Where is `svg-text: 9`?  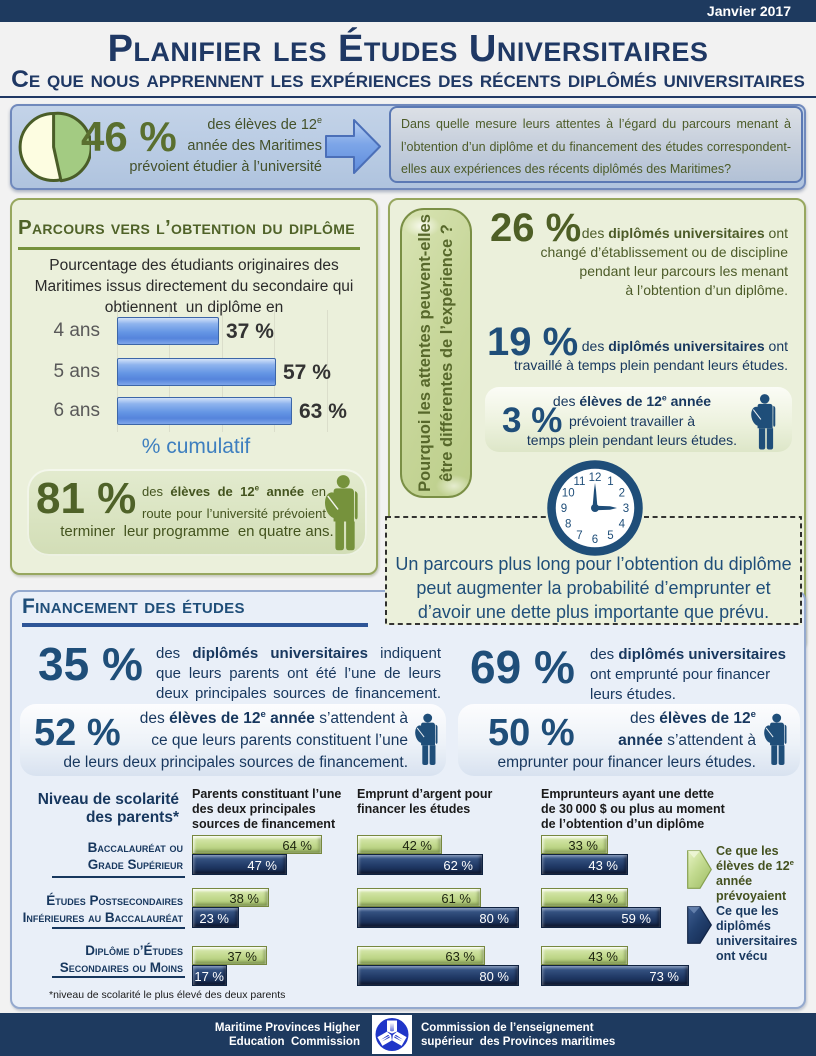 svg-text: 9 is located at coordinates (564, 509).